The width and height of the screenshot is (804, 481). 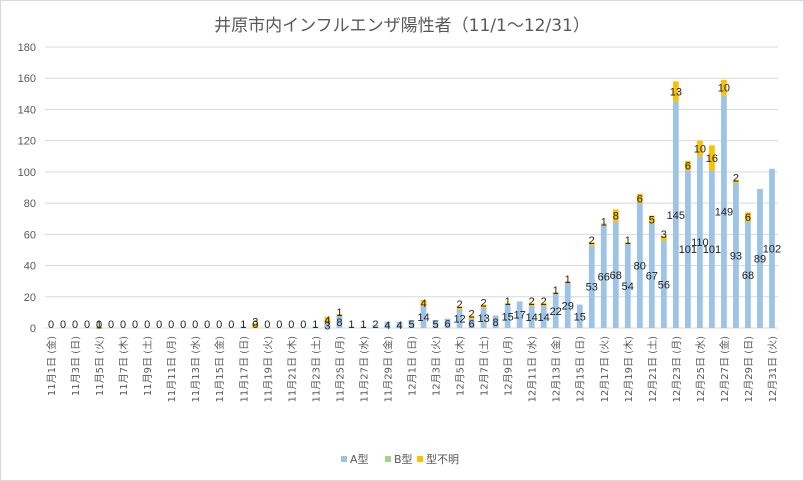 What do you see at coordinates (629, 369) in the screenshot?
I see `x-tick-label: 12月19日 (木)` at bounding box center [629, 369].